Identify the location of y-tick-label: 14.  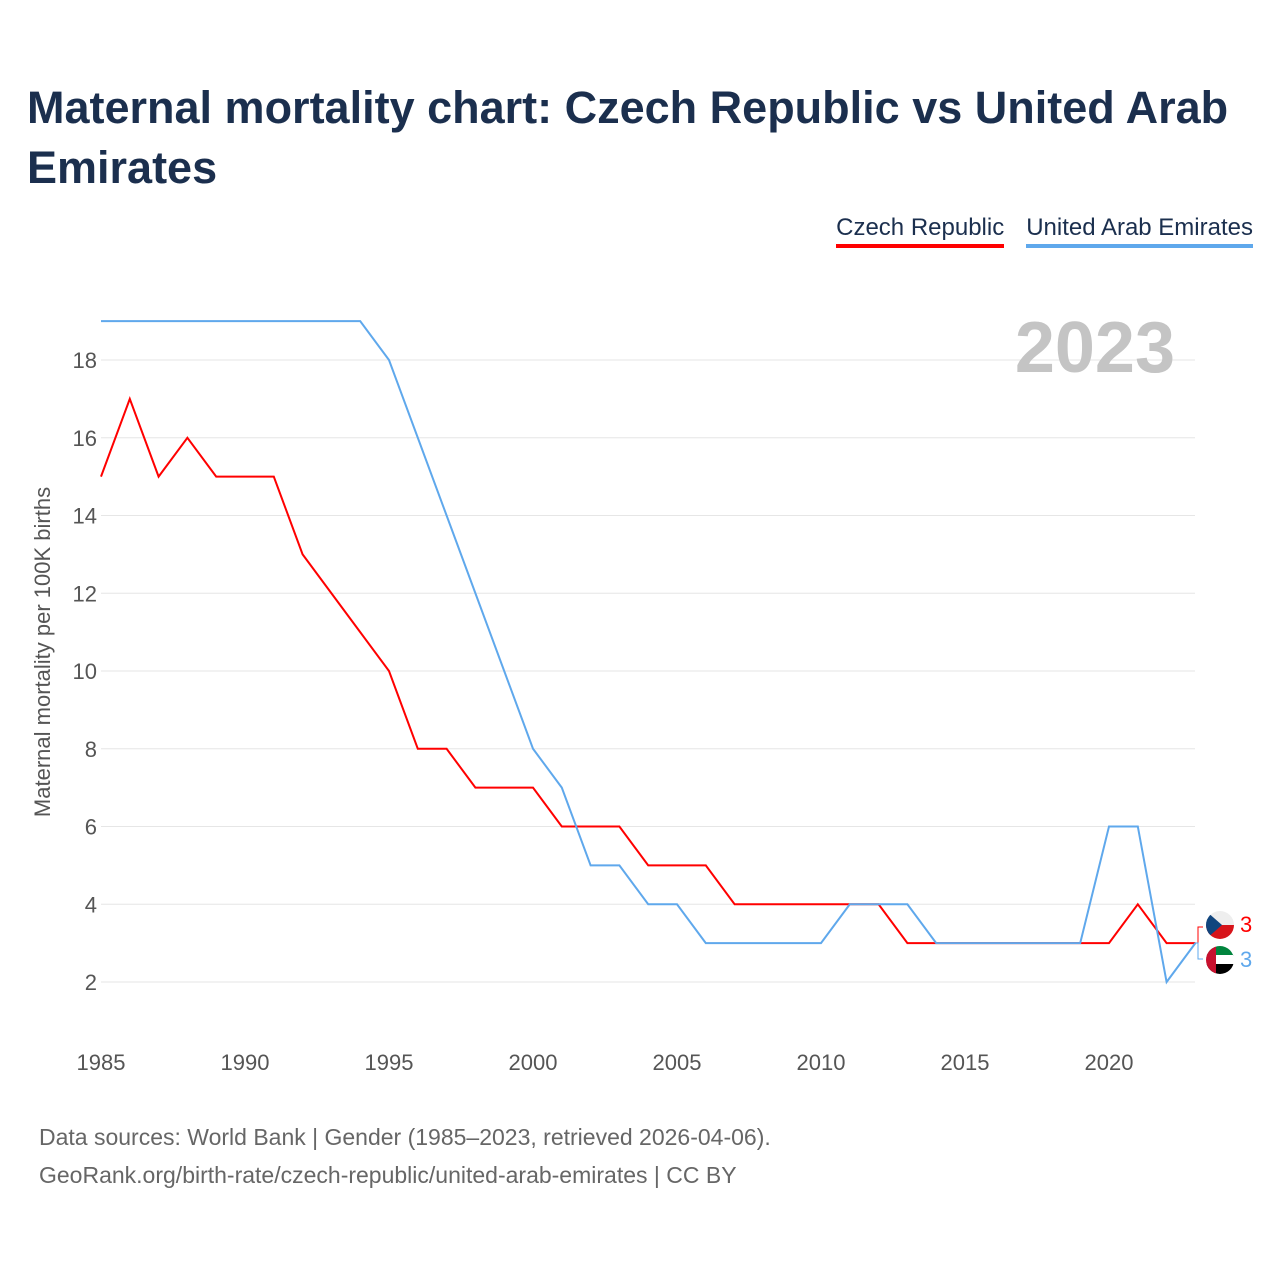
(85, 516).